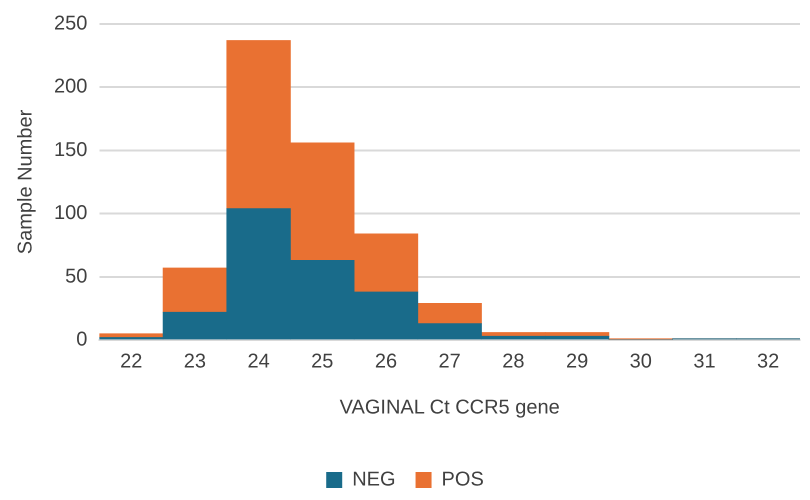 This screenshot has width=810, height=500. Describe the element at coordinates (463, 479) in the screenshot. I see `legend-label: POS` at that location.